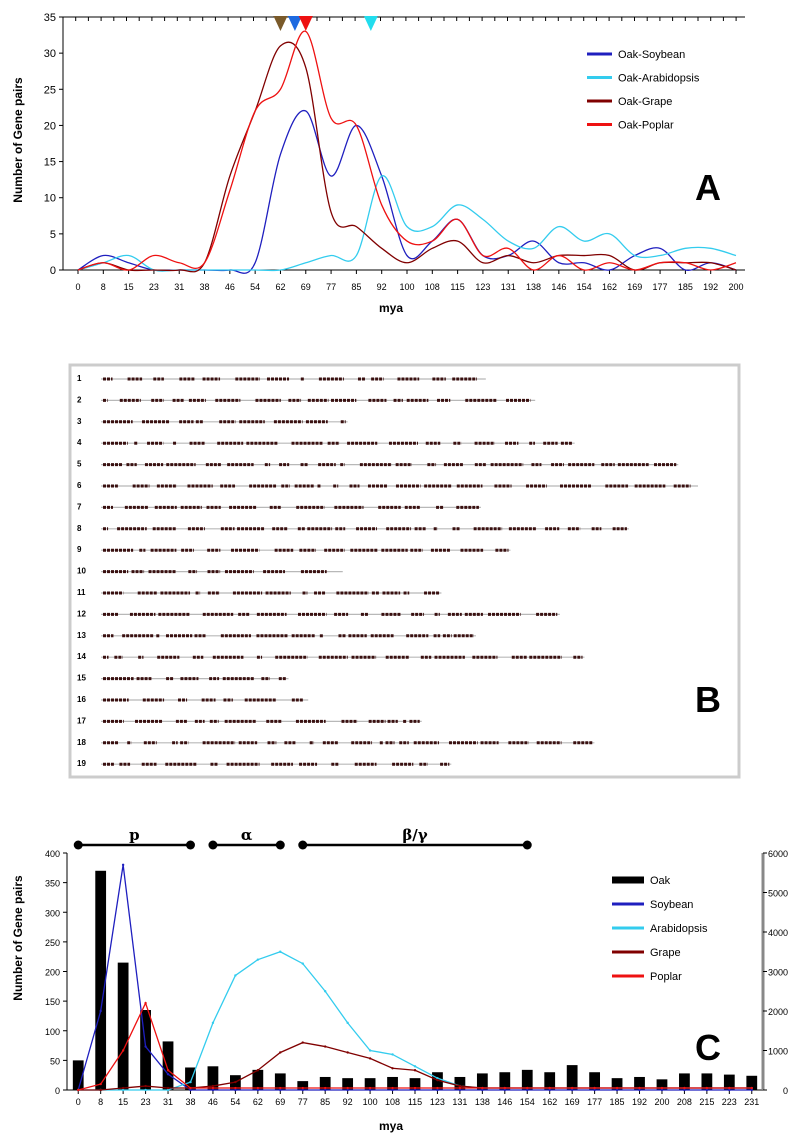 This screenshot has height=1138, width=790. I want to click on era-endpoint, so click(280, 845).